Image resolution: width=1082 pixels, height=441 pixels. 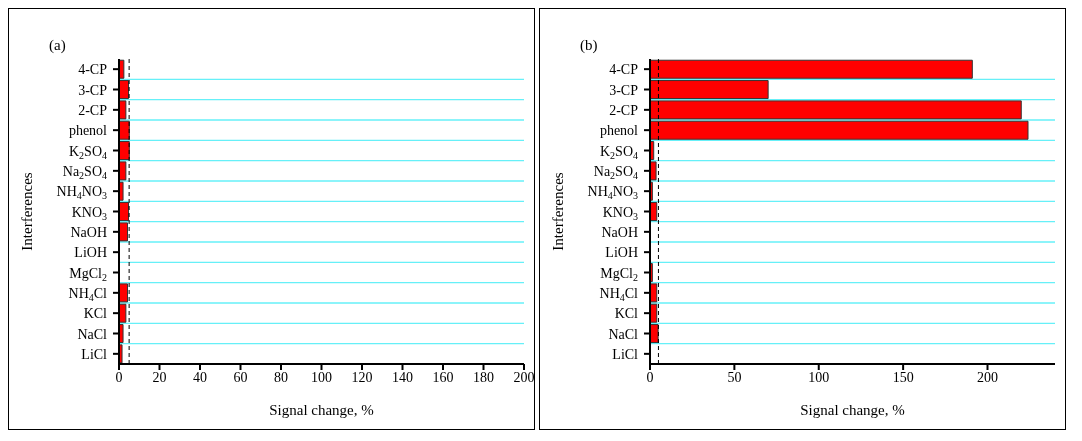 I want to click on text: (b), so click(x=589, y=45).